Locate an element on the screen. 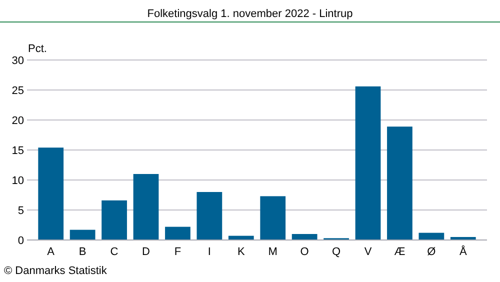 The image size is (500, 282). y-tick-label: 10 is located at coordinates (18, 180).